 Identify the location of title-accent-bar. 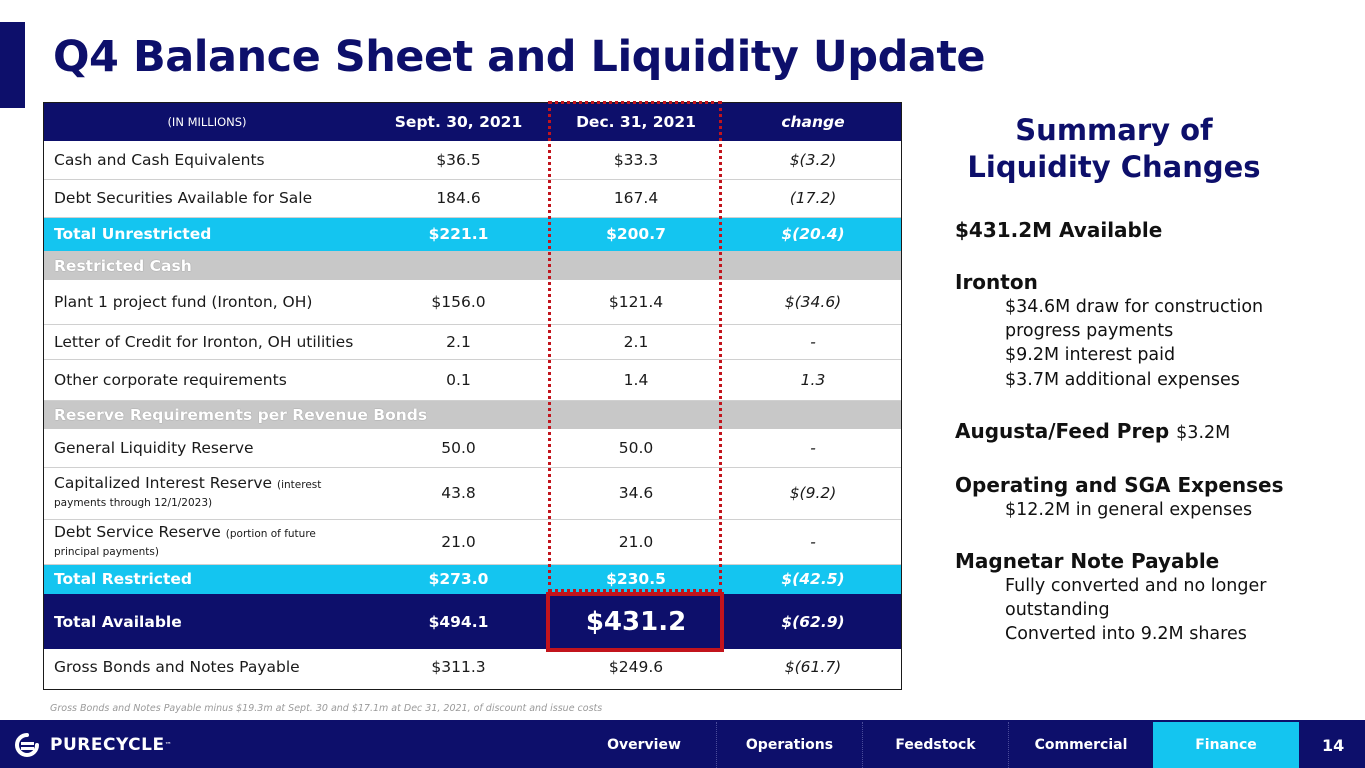
(12, 65).